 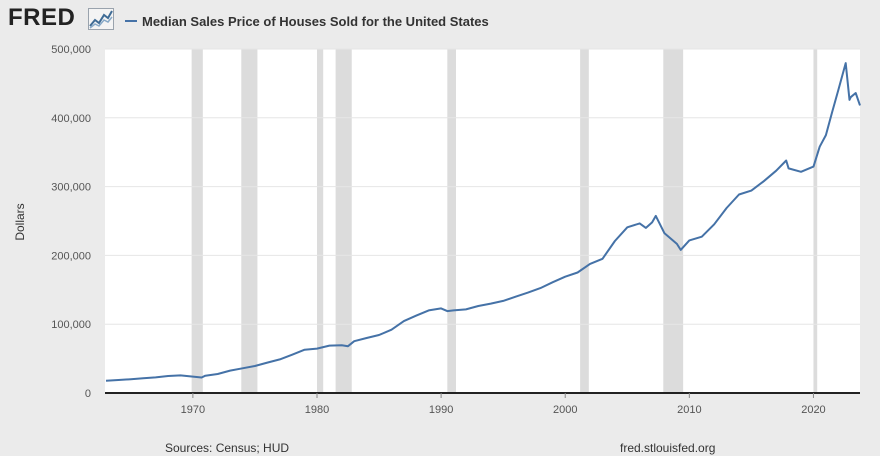 I want to click on x-tick-label: 2010, so click(x=689, y=410).